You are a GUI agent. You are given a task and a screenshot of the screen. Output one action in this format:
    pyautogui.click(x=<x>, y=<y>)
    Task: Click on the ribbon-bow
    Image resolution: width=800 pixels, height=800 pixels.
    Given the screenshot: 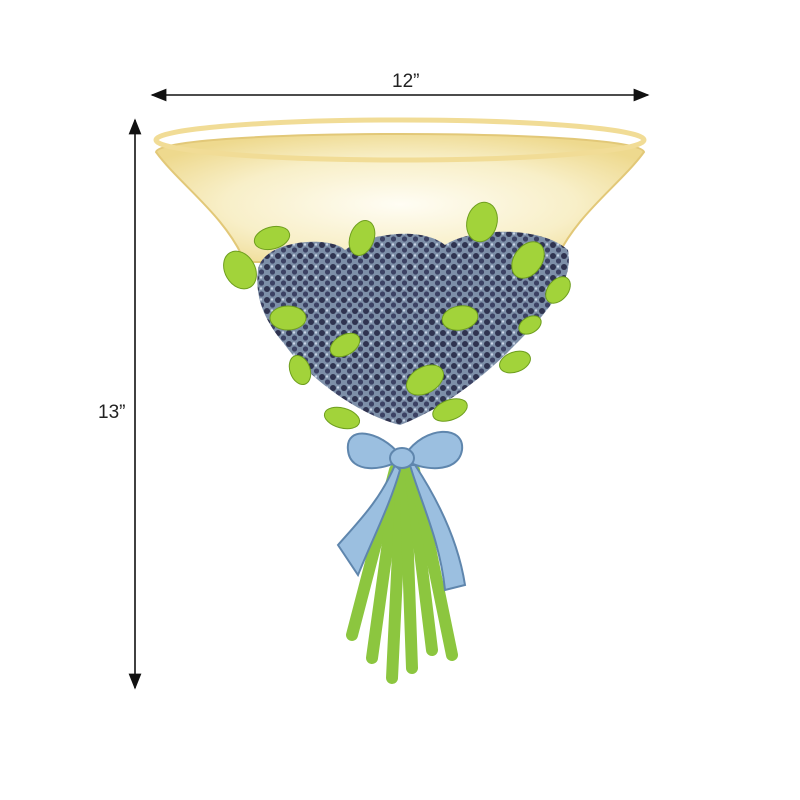 What is the action you would take?
    pyautogui.click(x=401, y=511)
    